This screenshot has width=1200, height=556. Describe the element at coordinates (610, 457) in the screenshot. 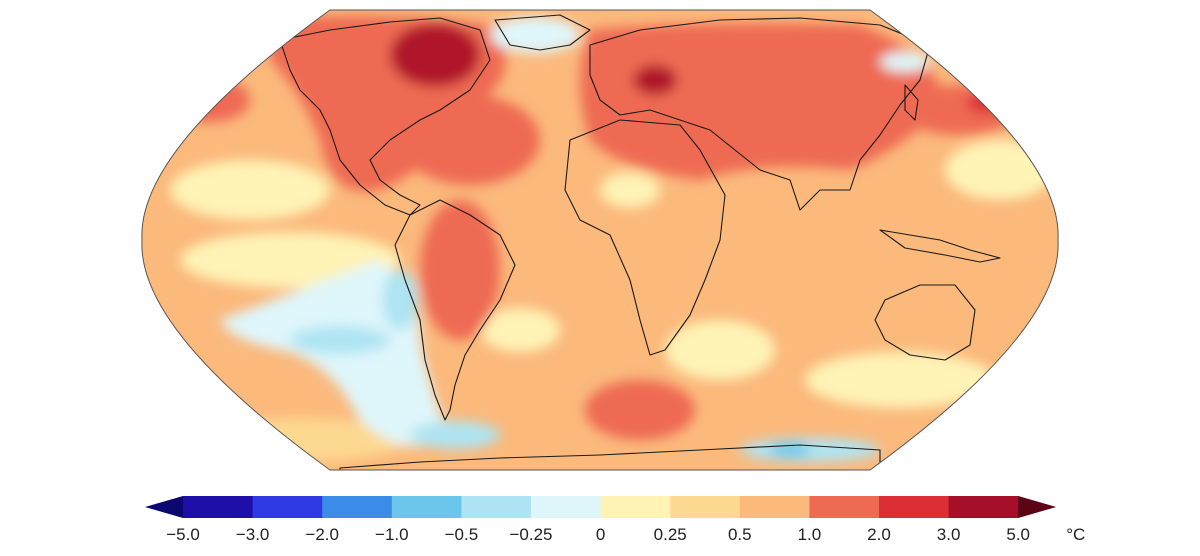

I see `antarctica-outline` at that location.